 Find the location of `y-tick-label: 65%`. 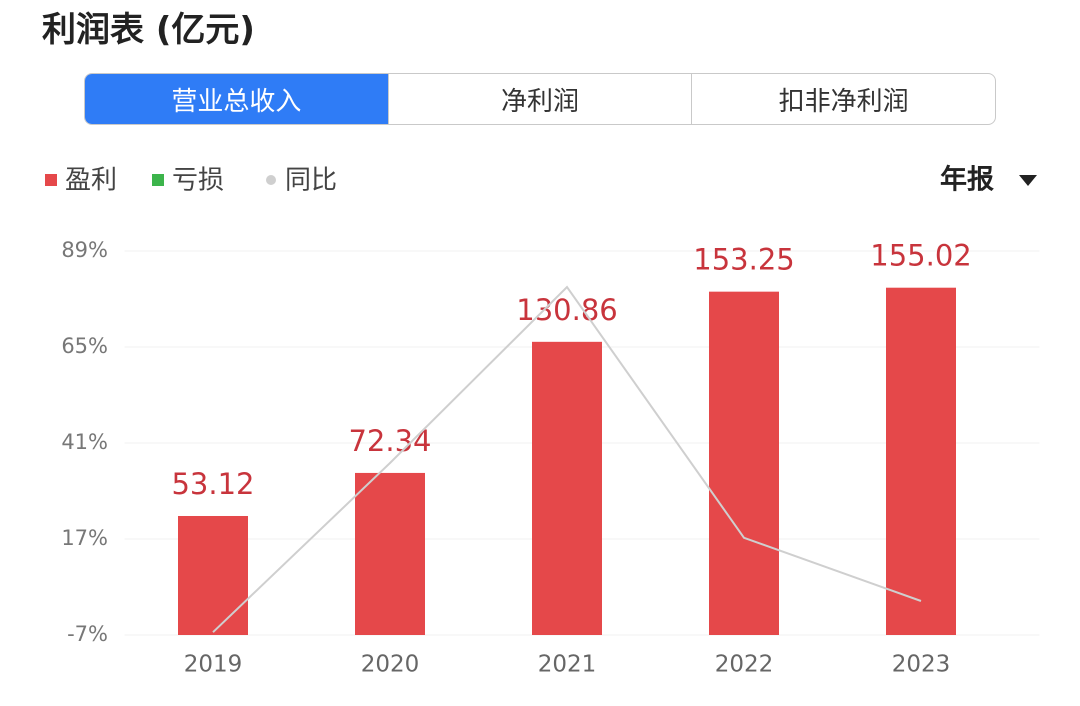

y-tick-label: 65% is located at coordinates (84, 346).